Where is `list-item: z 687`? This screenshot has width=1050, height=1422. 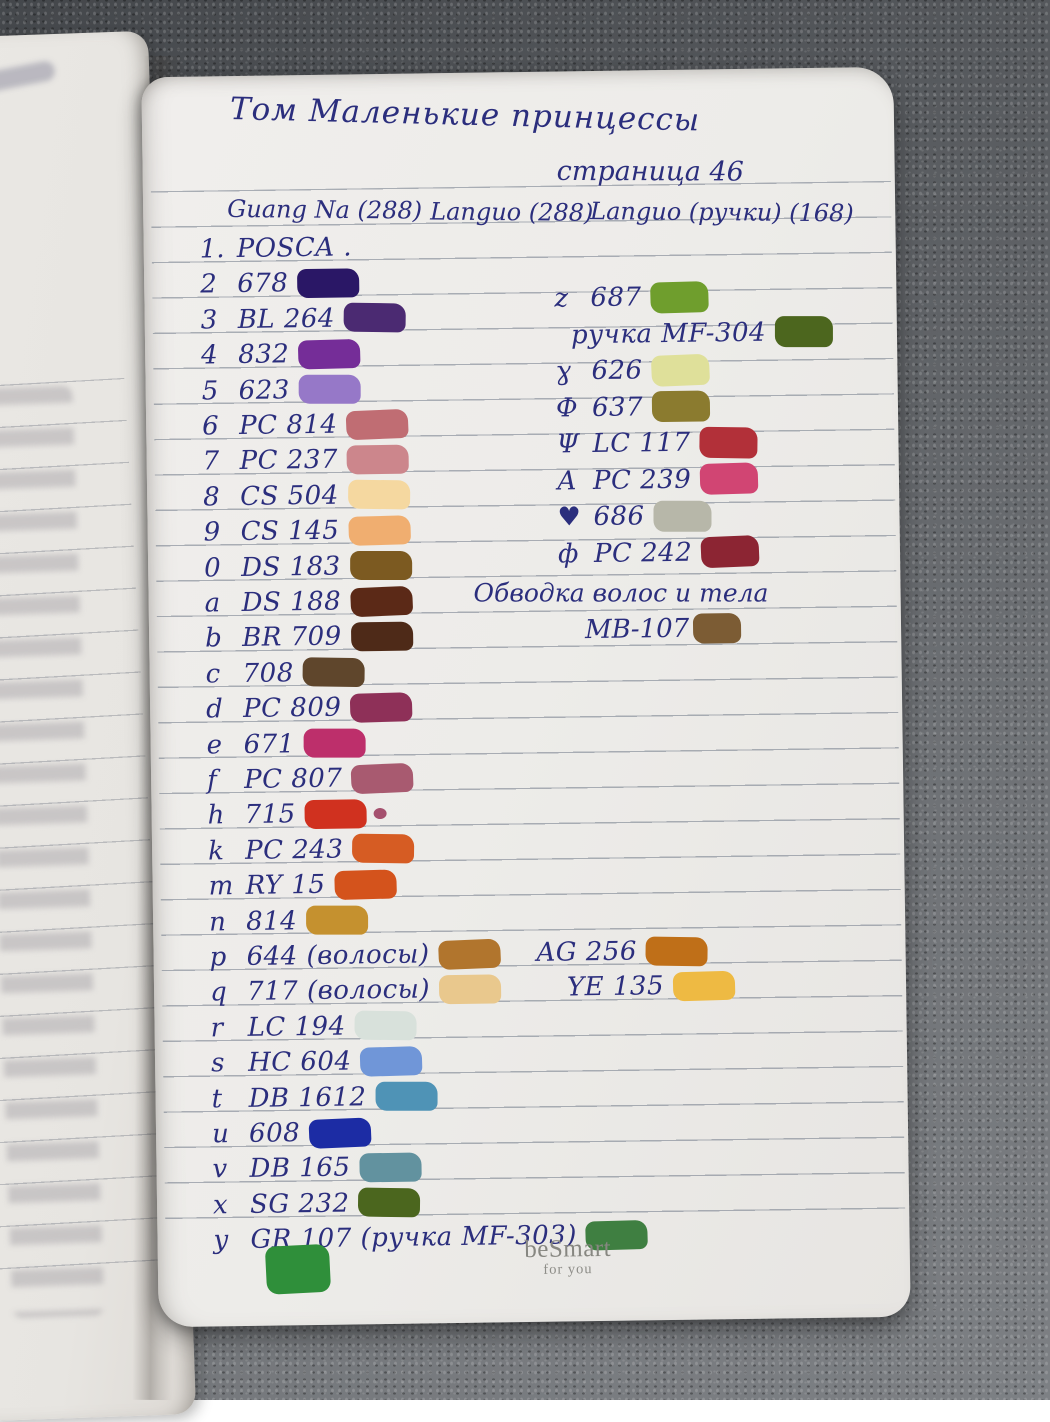
list-item: z 687 is located at coordinates (631, 297).